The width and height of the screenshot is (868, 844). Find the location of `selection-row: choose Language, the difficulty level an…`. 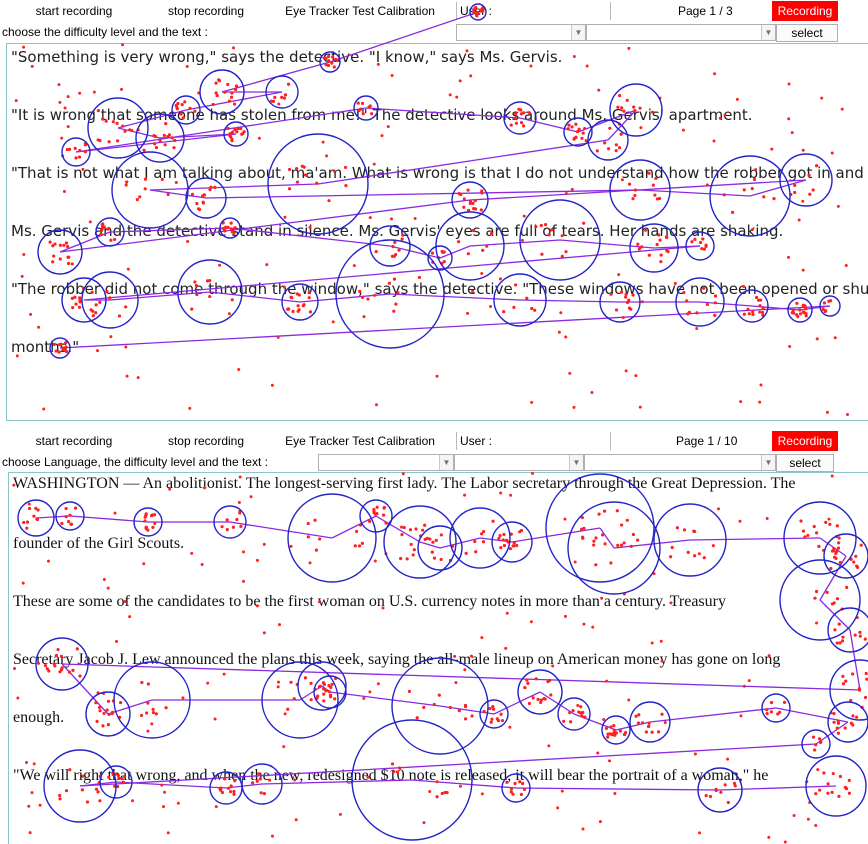

selection-row: choose Language, the difficulty level an… is located at coordinates (434, 462).